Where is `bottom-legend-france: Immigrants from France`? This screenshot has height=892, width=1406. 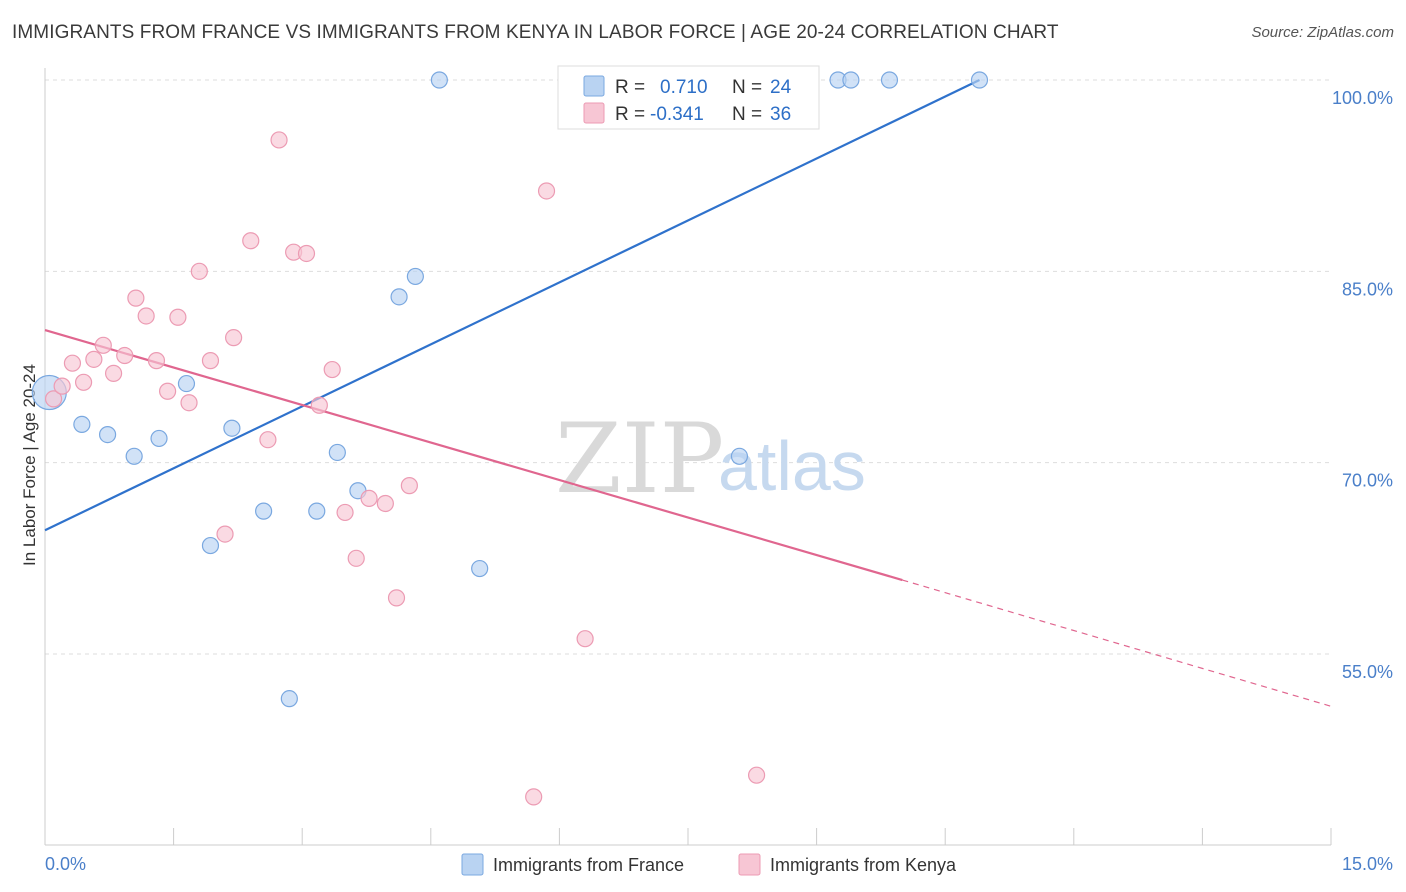 bottom-legend-france: Immigrants from France is located at coordinates (588, 865).